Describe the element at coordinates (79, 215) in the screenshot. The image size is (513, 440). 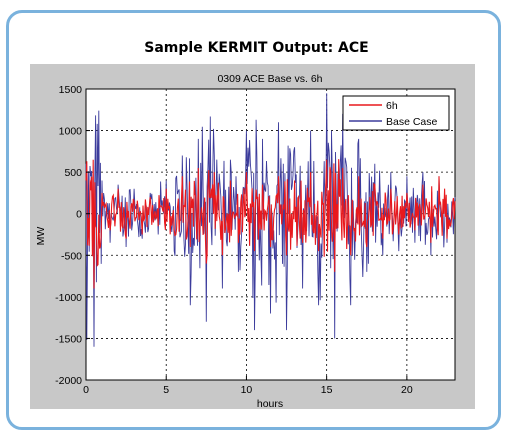
I see `y-tick-label: 0` at that location.